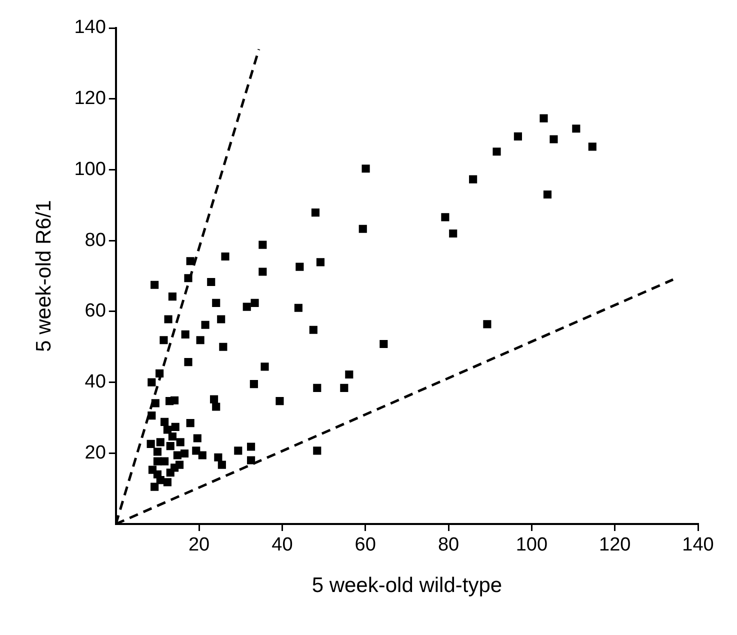  I want to click on x-tick-label: 100, so click(532, 545).